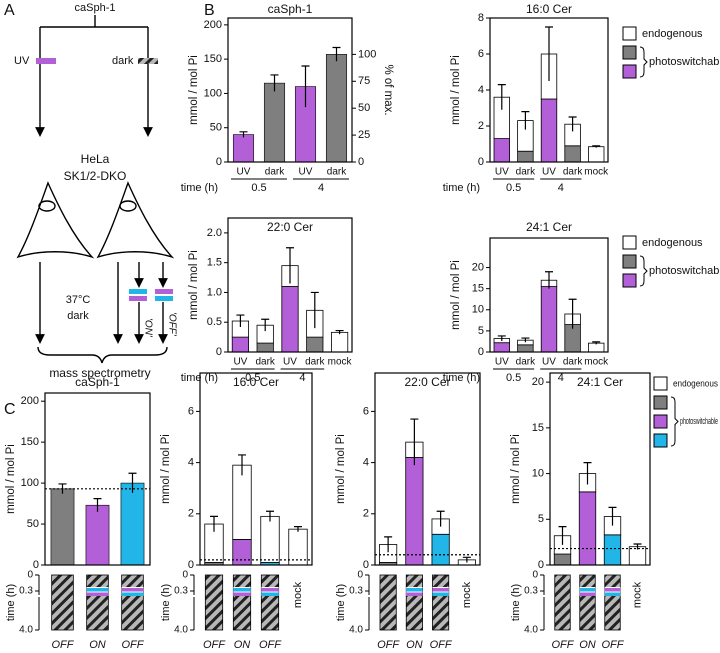 Image resolution: width=720 pixels, height=653 pixels. What do you see at coordinates (600, 382) in the screenshot?
I see `chart-title: 24:1 Cer` at bounding box center [600, 382].